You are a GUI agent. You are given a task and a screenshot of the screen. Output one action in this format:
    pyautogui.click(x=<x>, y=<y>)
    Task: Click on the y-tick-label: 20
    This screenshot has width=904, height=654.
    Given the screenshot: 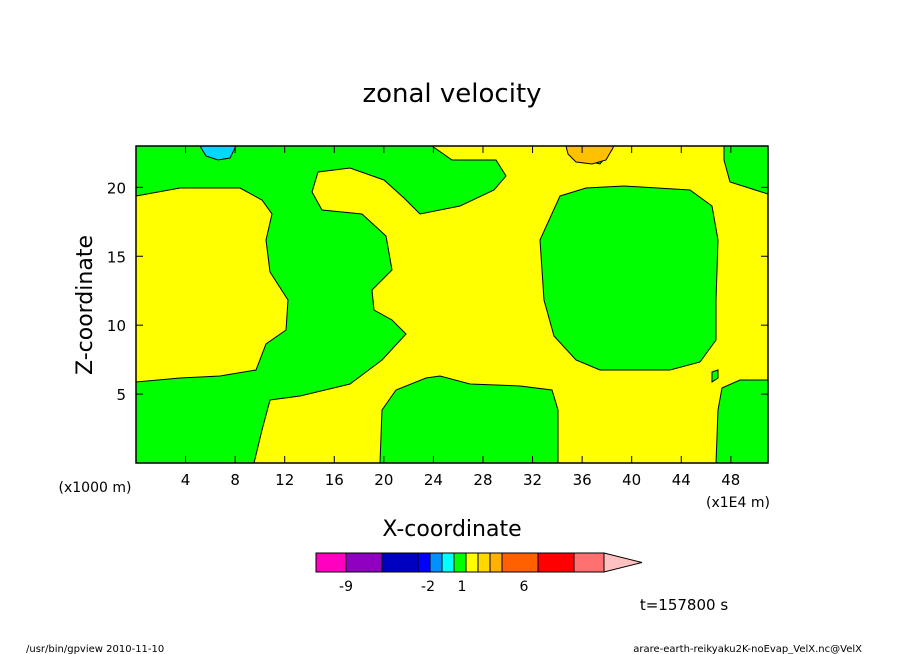 What is the action you would take?
    pyautogui.click(x=116, y=188)
    